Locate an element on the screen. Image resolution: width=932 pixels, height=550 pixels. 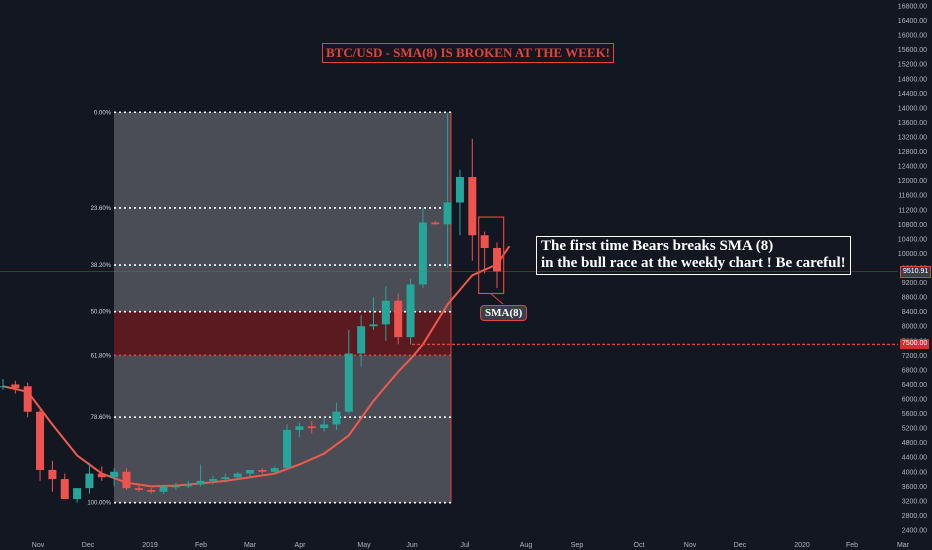
y-tick-label: 6000.00 is located at coordinates (914, 400).